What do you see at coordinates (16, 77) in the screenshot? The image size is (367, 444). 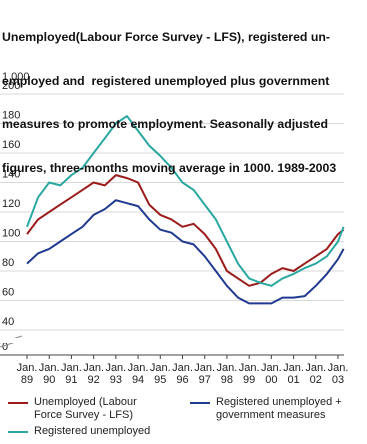 I see `y-unit-label: 1 000` at bounding box center [16, 77].